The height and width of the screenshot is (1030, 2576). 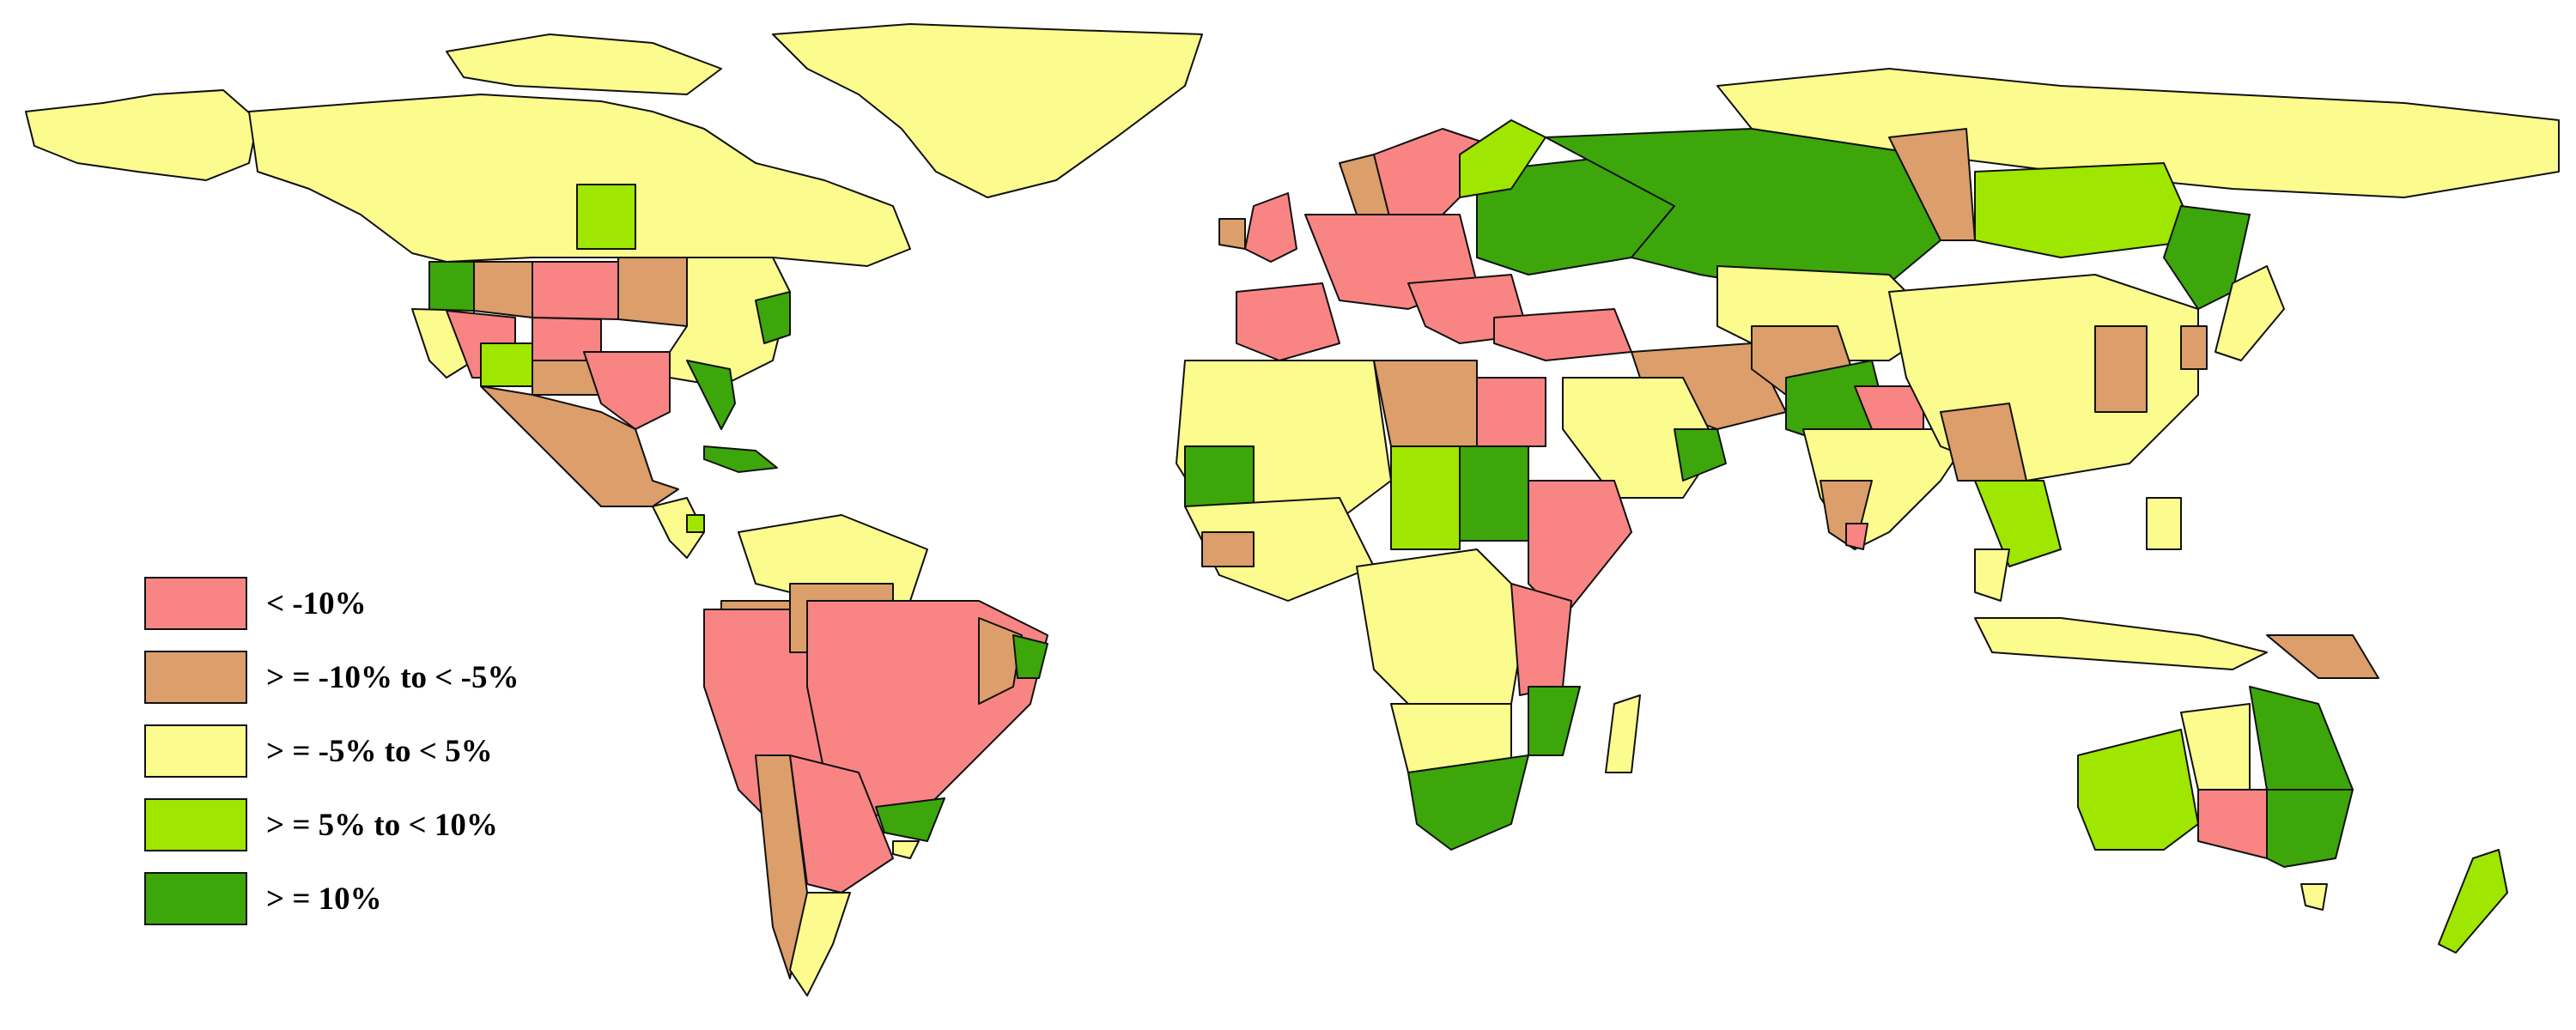 I want to click on region-brazil-south, so click(x=910, y=819).